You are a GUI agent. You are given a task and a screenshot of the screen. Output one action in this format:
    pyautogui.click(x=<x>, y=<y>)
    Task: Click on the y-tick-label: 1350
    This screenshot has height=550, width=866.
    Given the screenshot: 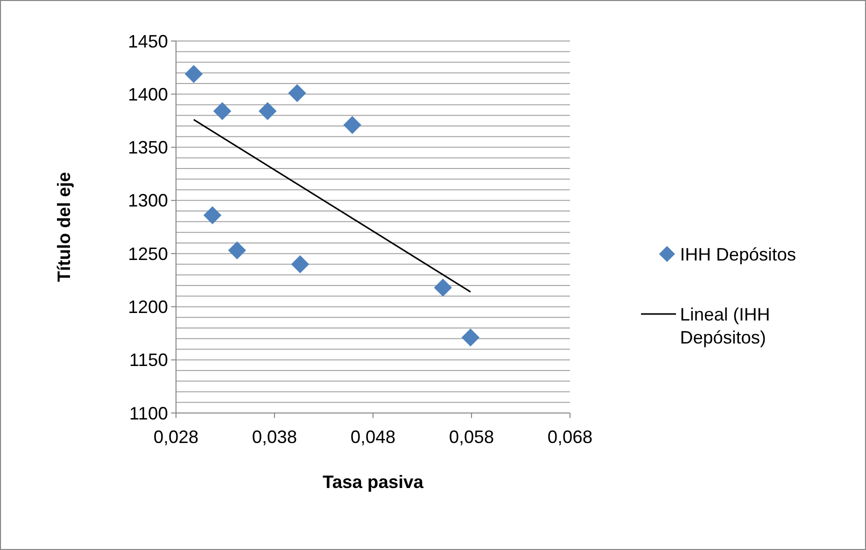 What is the action you would take?
    pyautogui.click(x=148, y=148)
    